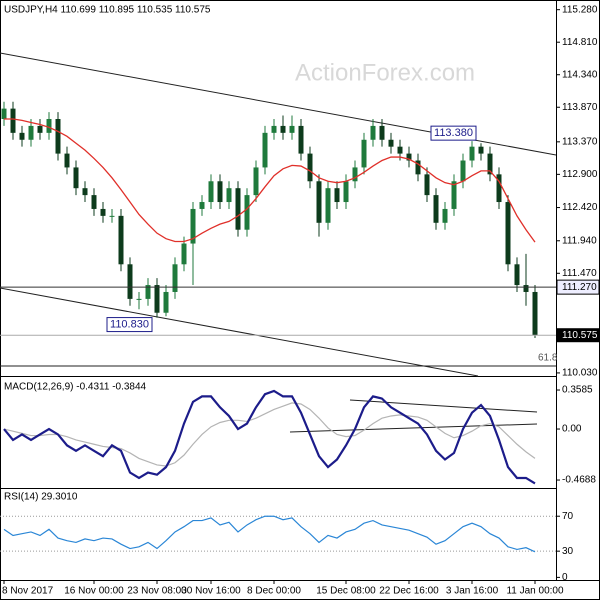  Describe the element at coordinates (568, 516) in the screenshot. I see `y-tick-label: 70` at that location.